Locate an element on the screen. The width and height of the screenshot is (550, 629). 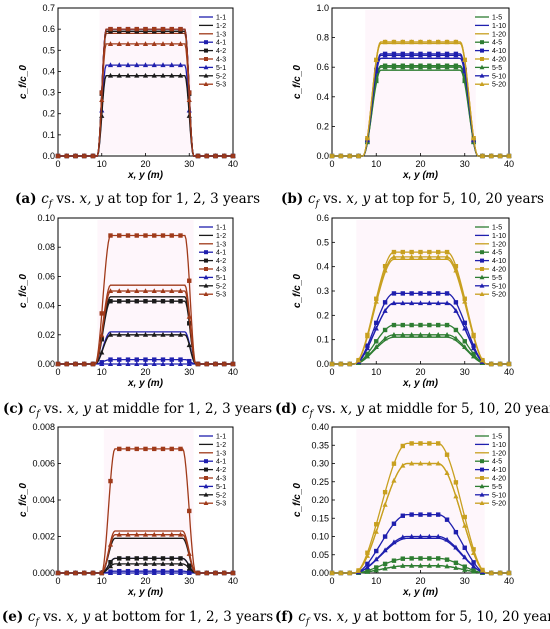
caption-tag: (e) is located at coordinates (14, 617).